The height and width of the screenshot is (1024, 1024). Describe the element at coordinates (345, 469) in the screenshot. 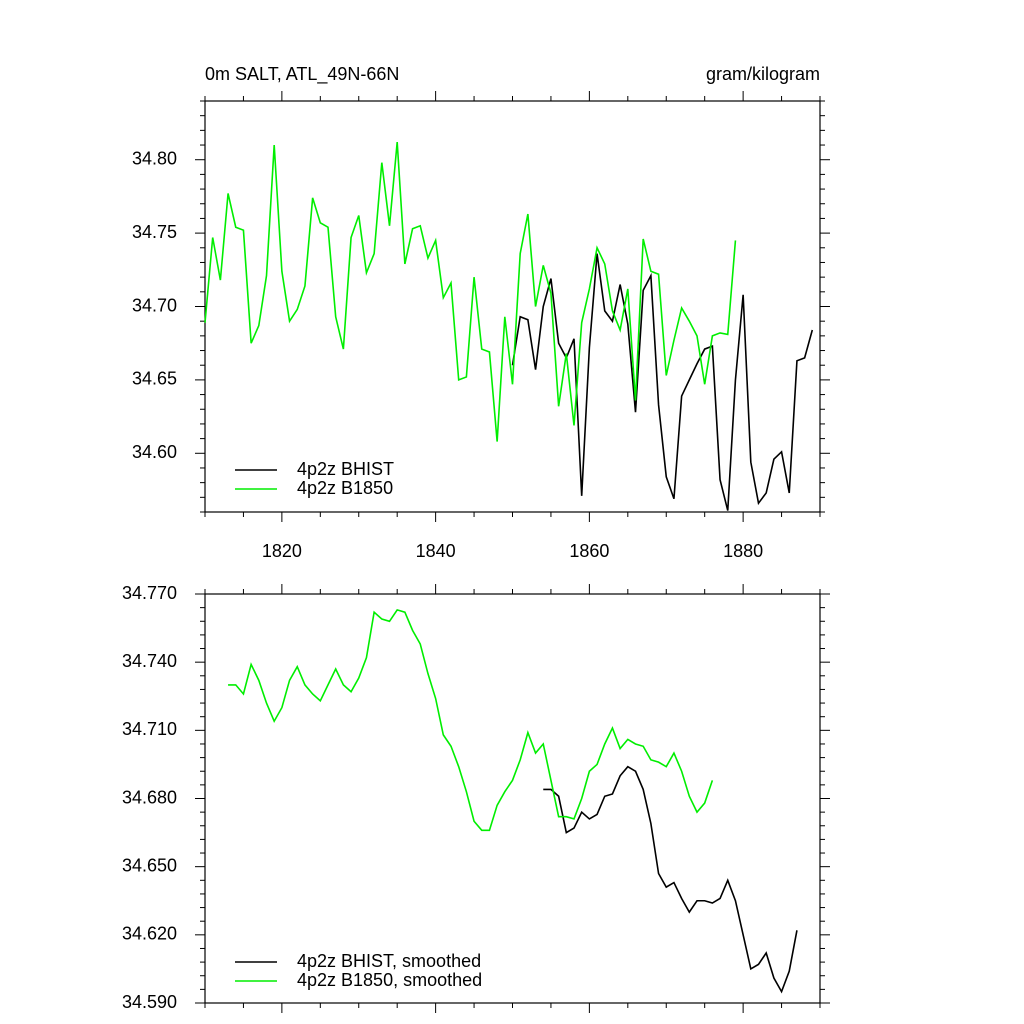

I see `legend-label: 4p2z BHIST` at that location.